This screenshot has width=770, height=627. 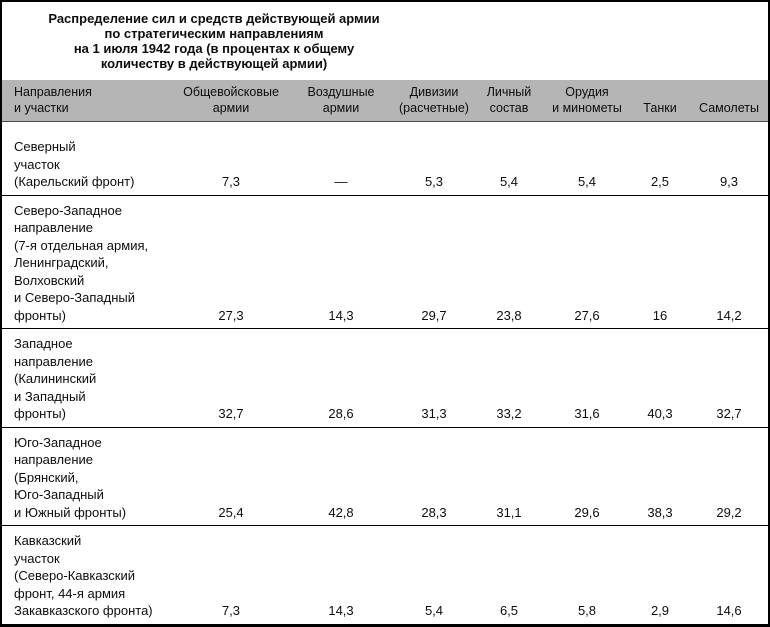 What do you see at coordinates (46, 477) in the screenshot?
I see `text-line: (Брянский,` at bounding box center [46, 477].